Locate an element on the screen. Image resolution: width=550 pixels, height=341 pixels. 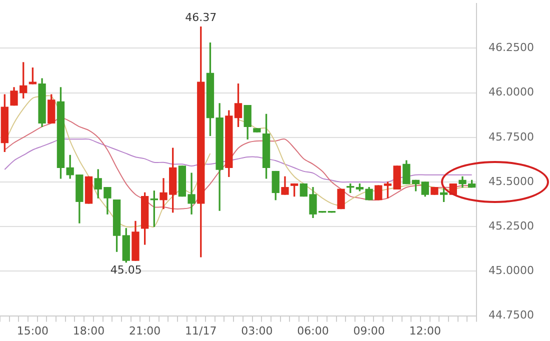
annotation: 46.37 is located at coordinates (201, 17).